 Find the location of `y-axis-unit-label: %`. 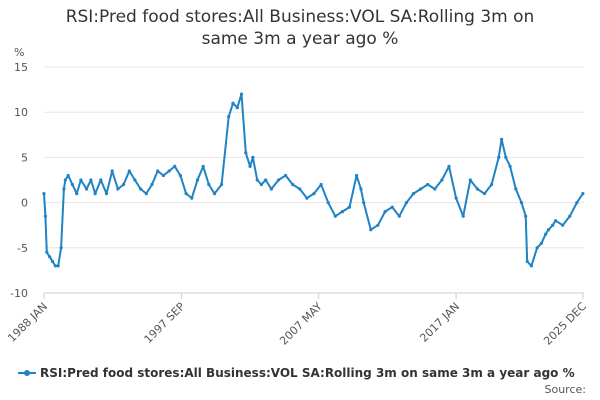

y-axis-unit-label: % is located at coordinates (19, 52).